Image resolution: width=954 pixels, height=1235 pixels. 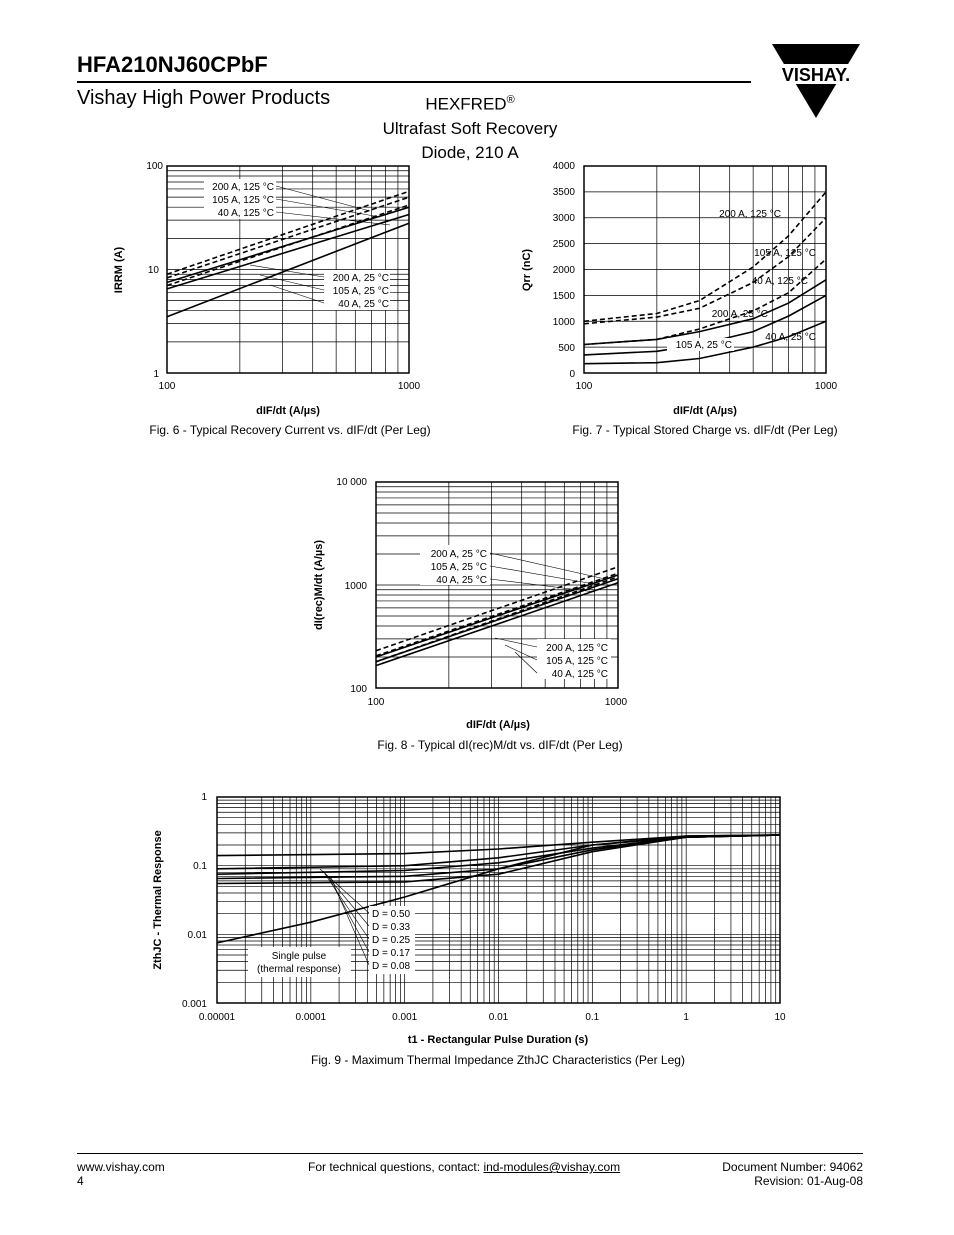 I want to click on fig7-ytick: 2000, so click(x=564, y=270).